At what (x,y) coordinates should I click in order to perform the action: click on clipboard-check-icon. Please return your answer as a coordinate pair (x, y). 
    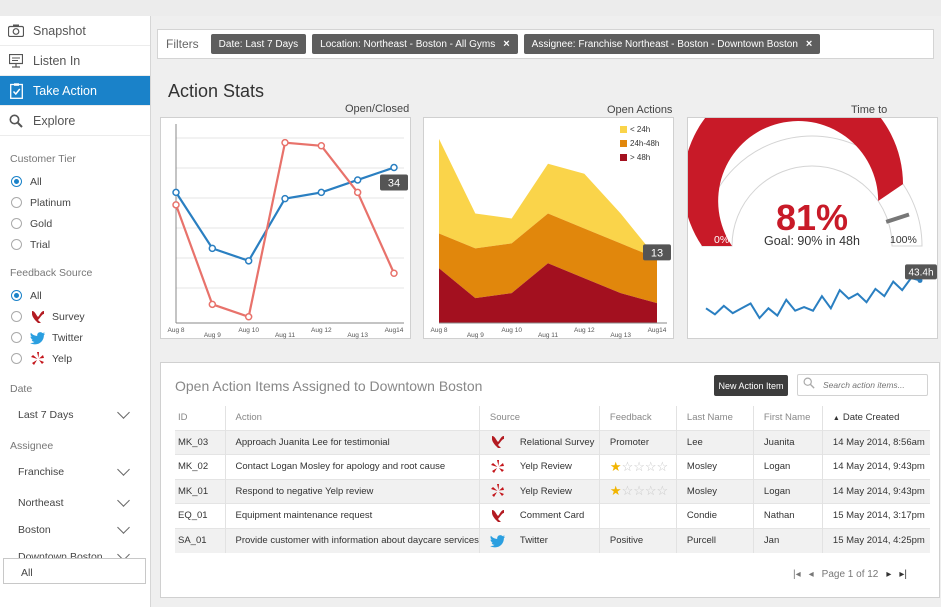
    Looking at the image, I should click on (16, 90).